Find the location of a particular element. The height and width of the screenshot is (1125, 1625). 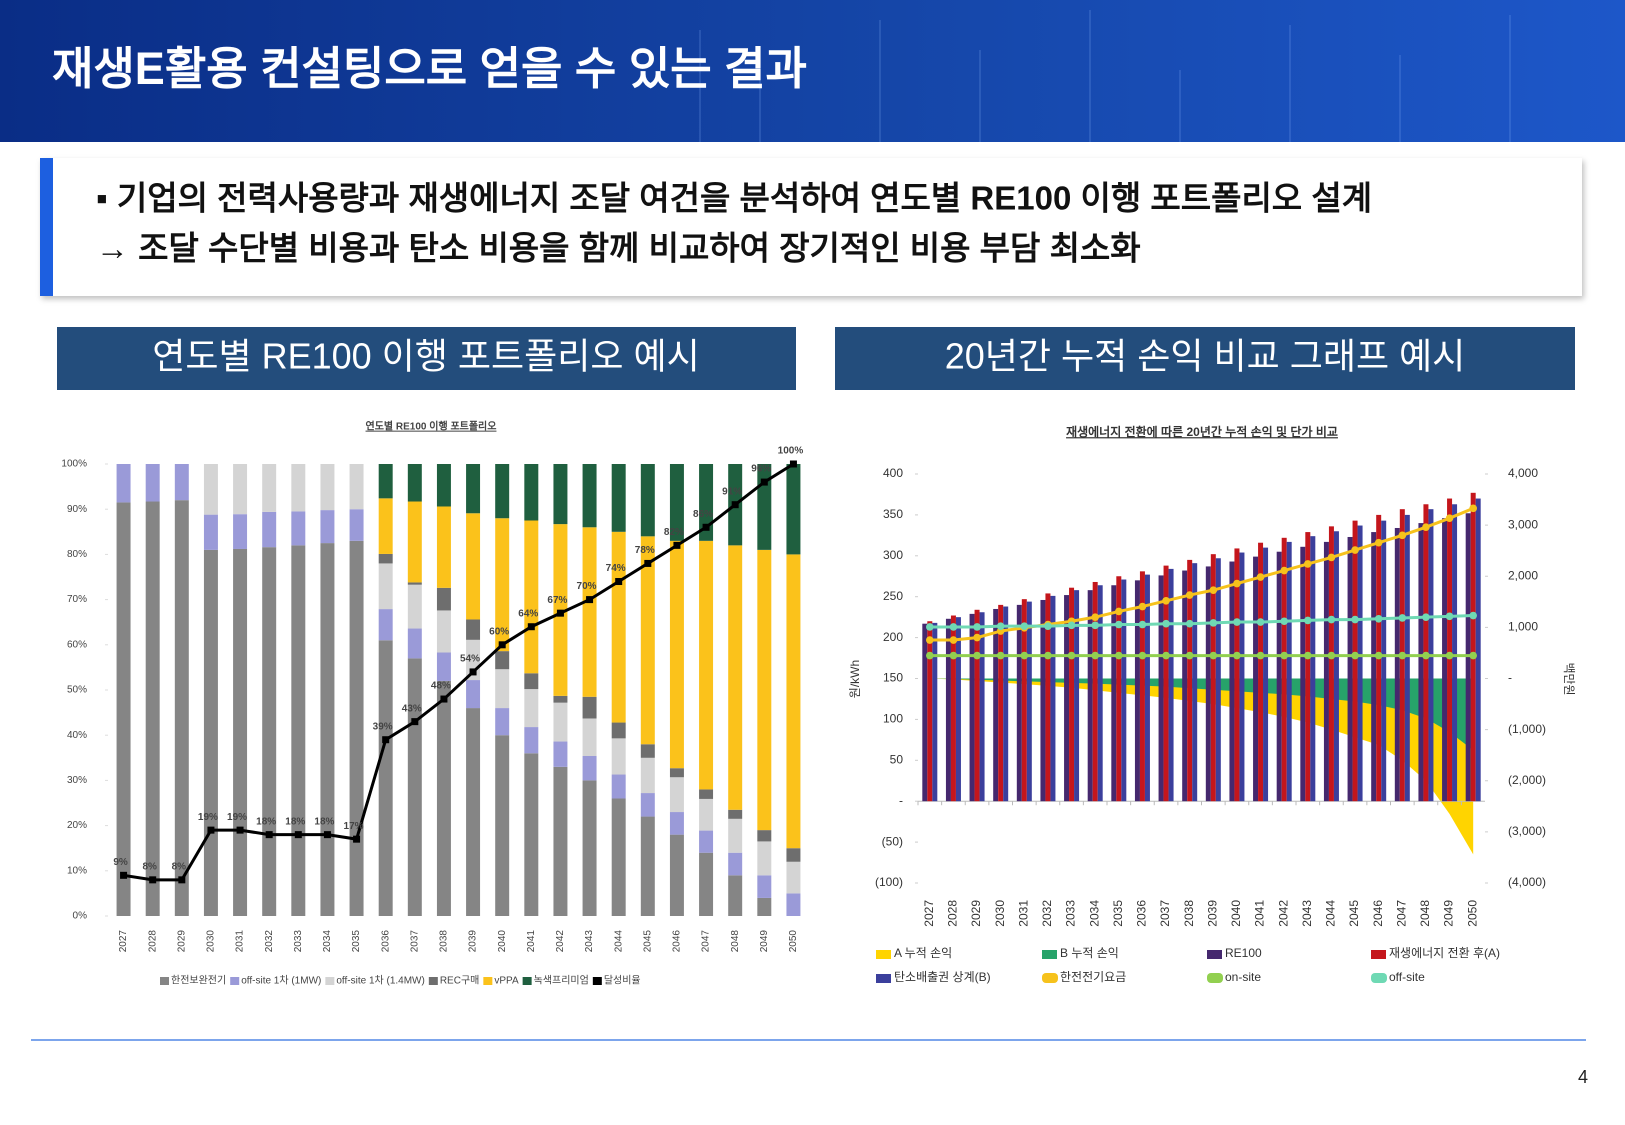

x-tick-label: 2030 is located at coordinates (211, 941).